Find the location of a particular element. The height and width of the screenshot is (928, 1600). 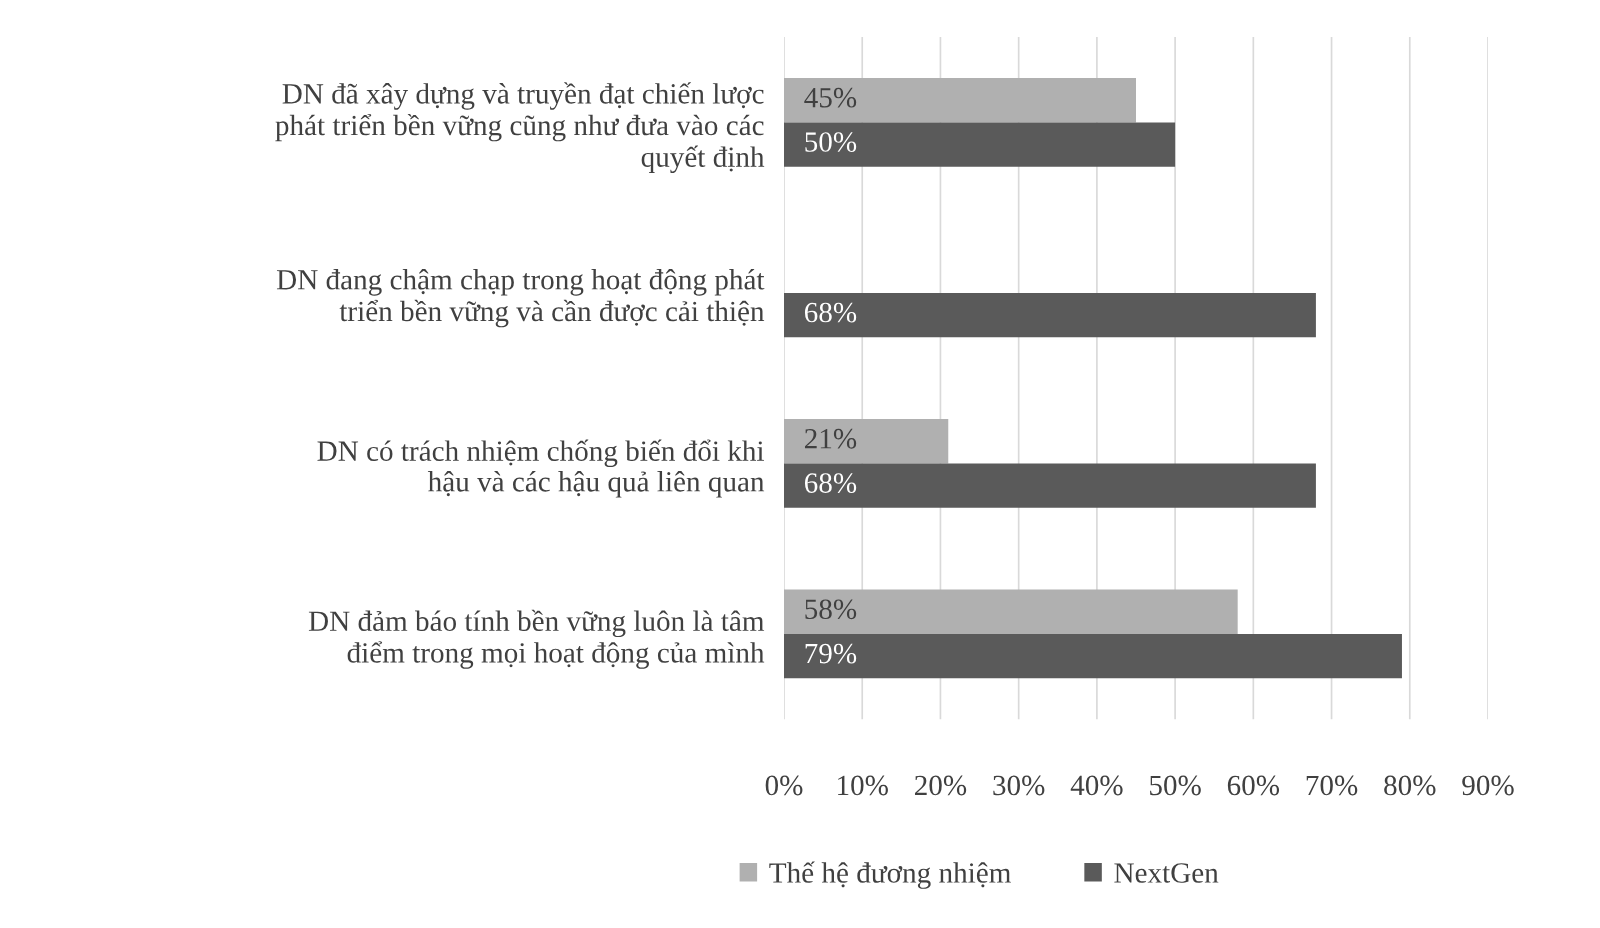

data-label: 21% is located at coordinates (830, 438).